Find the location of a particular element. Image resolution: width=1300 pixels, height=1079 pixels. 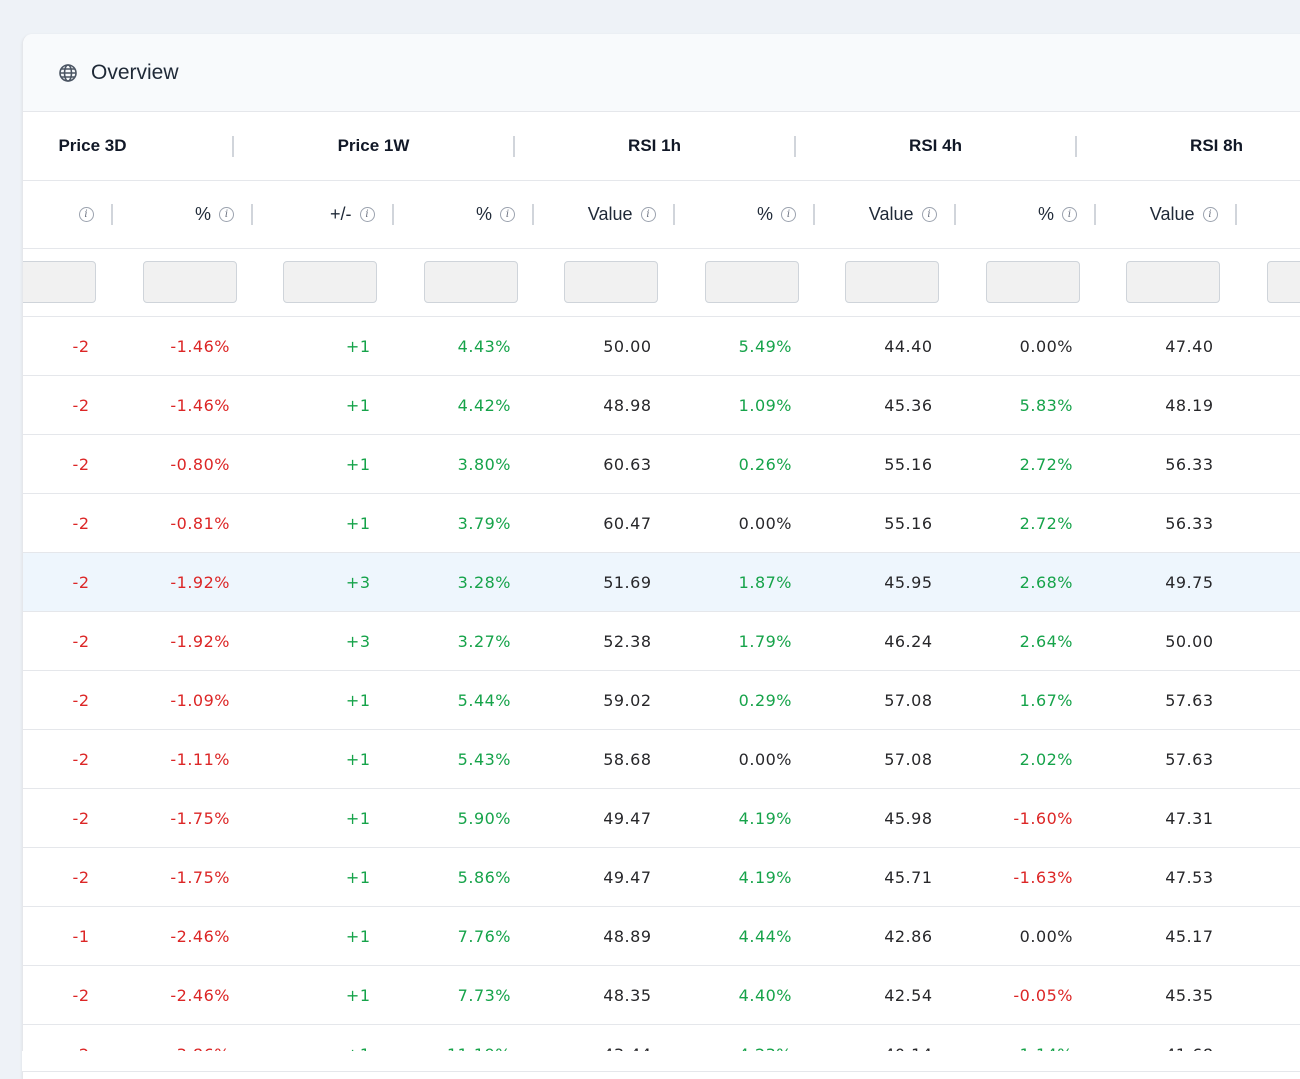

table-cell: 45.71 is located at coordinates (908, 877).